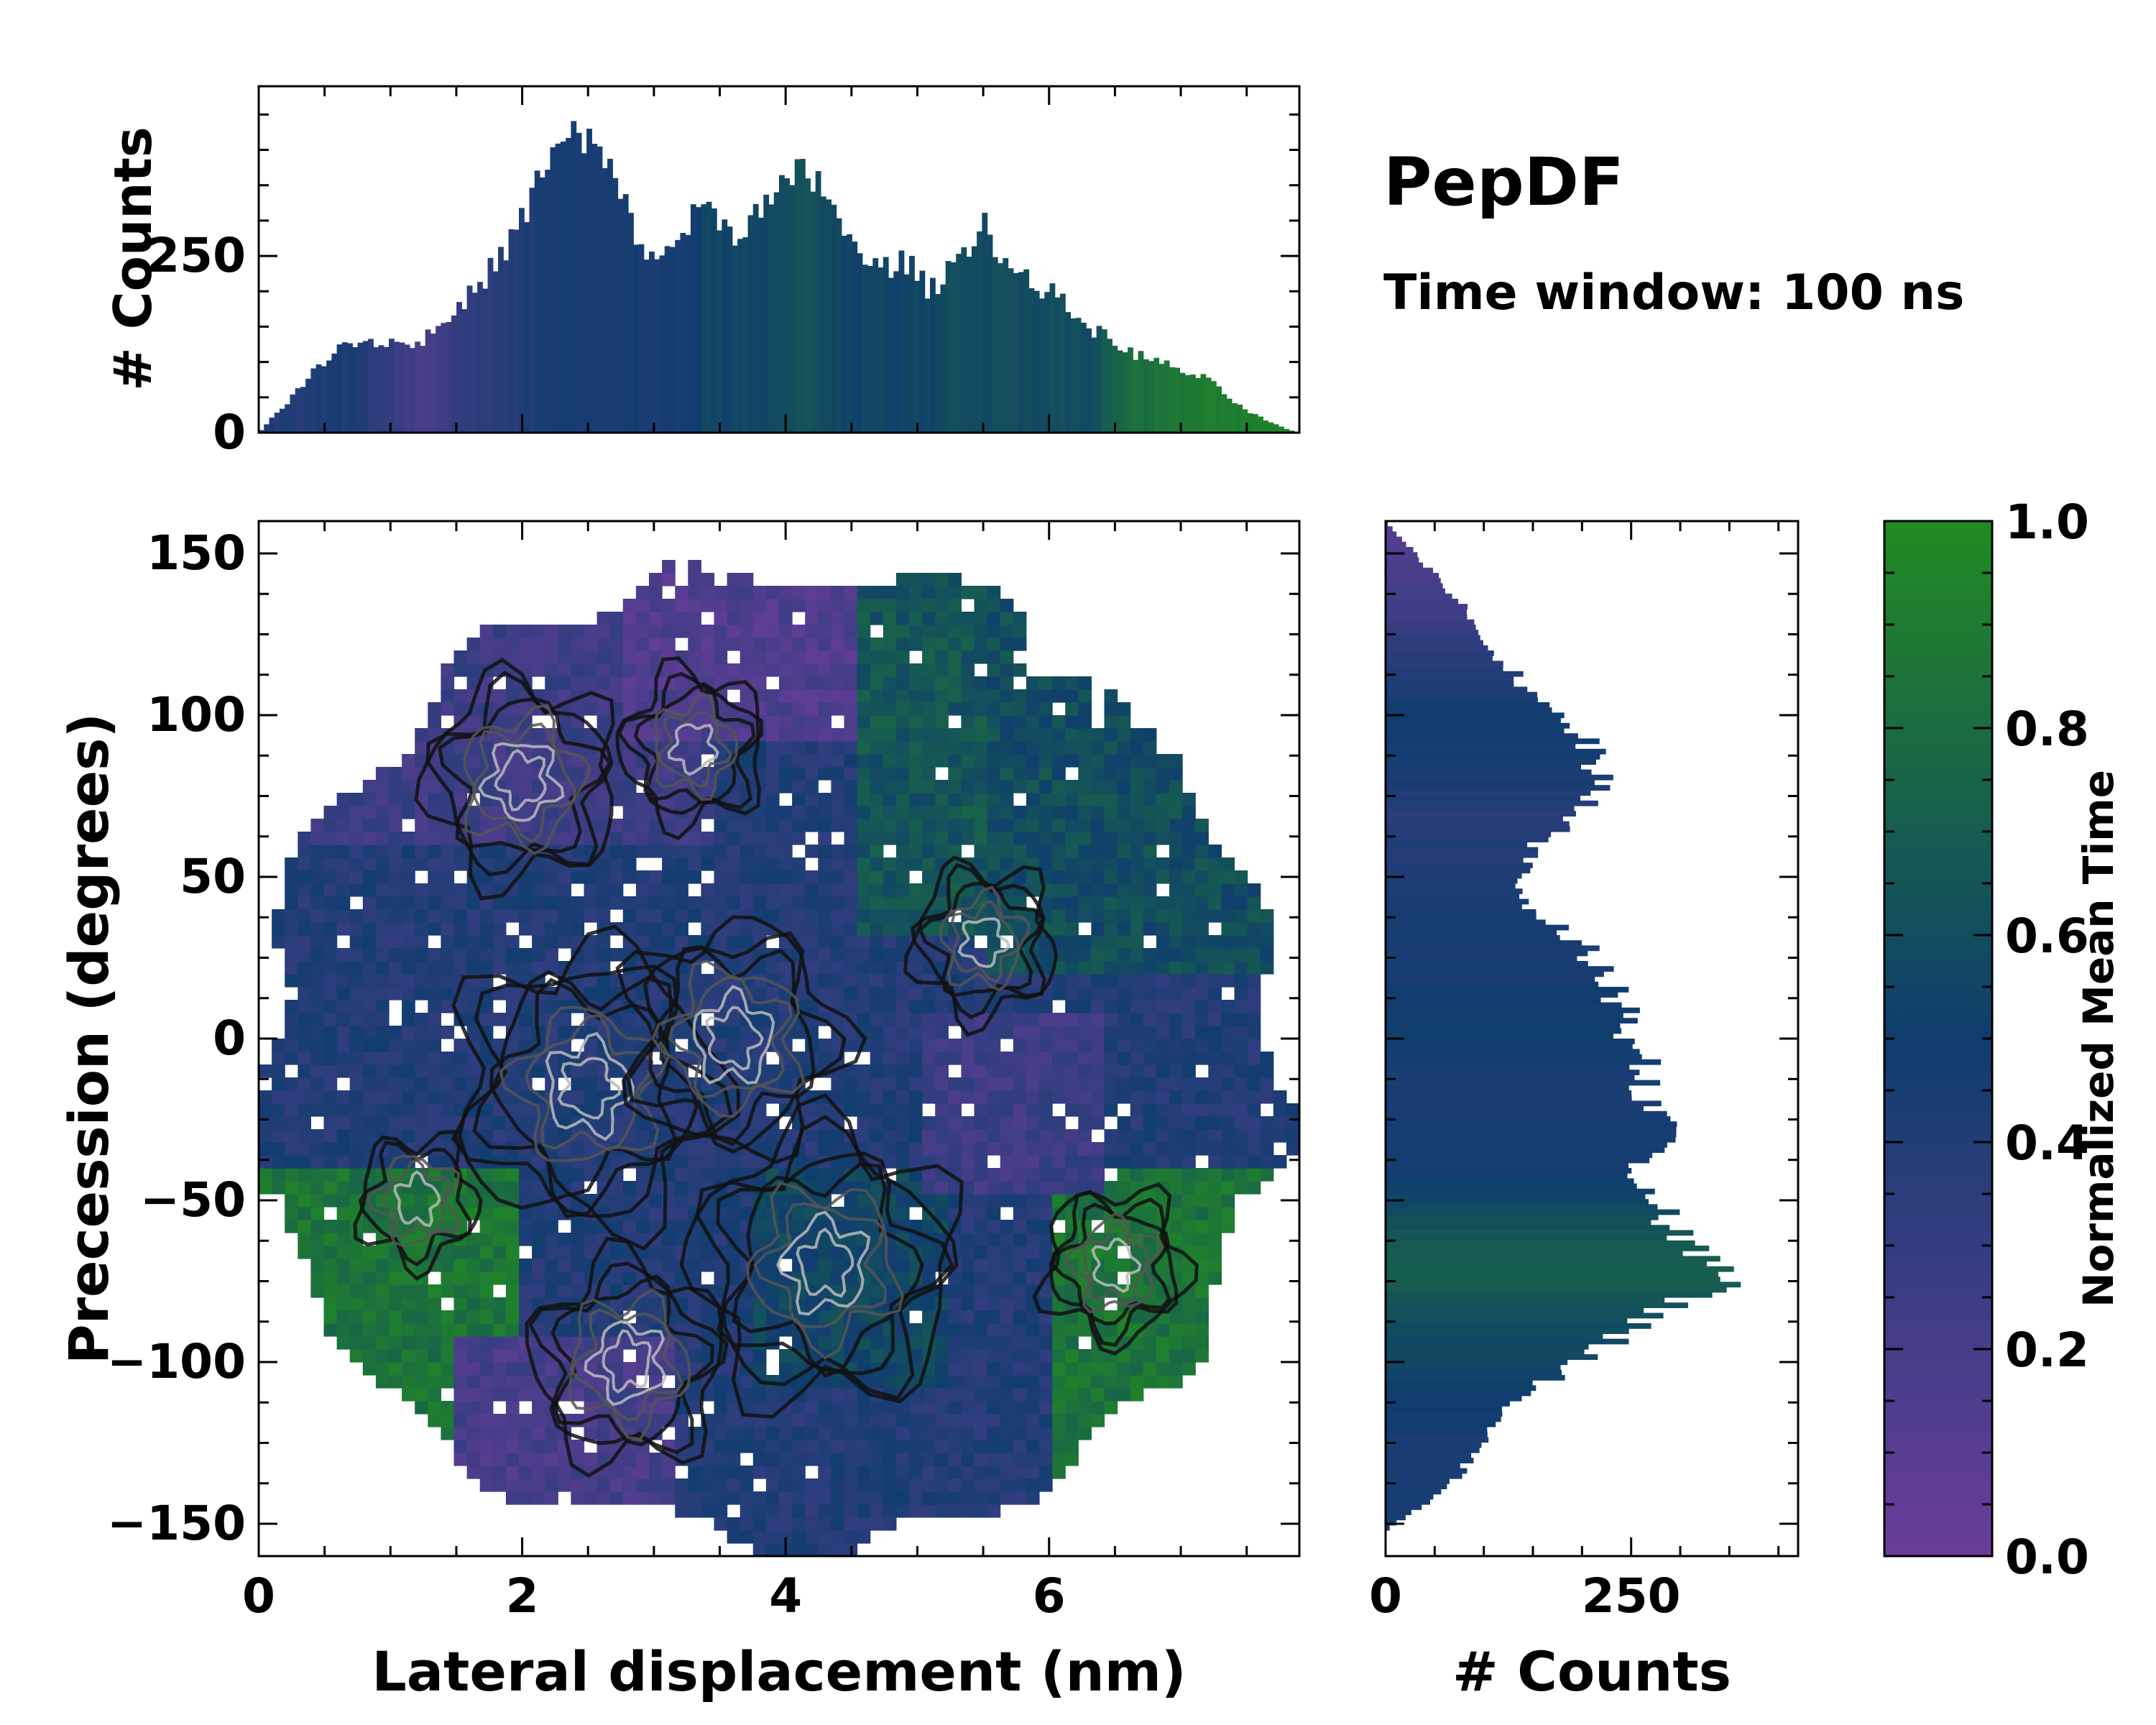 Image resolution: width=2156 pixels, height=1725 pixels. I want to click on right-histogram: 0 250 # Counts, so click(1585, 1111).